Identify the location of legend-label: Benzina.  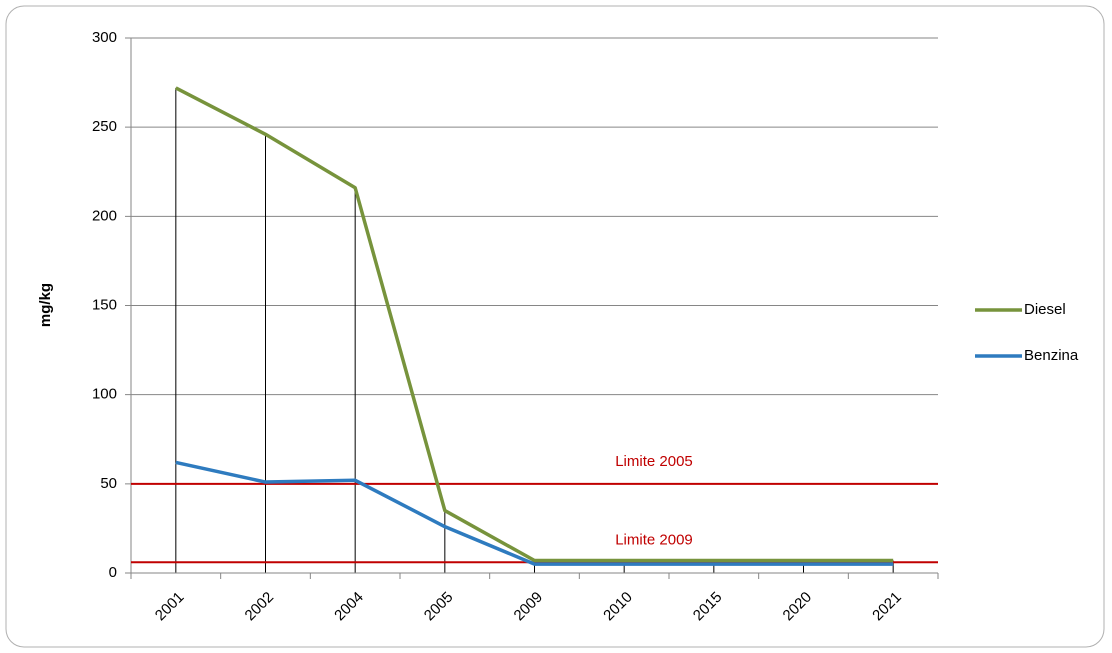
(1051, 355).